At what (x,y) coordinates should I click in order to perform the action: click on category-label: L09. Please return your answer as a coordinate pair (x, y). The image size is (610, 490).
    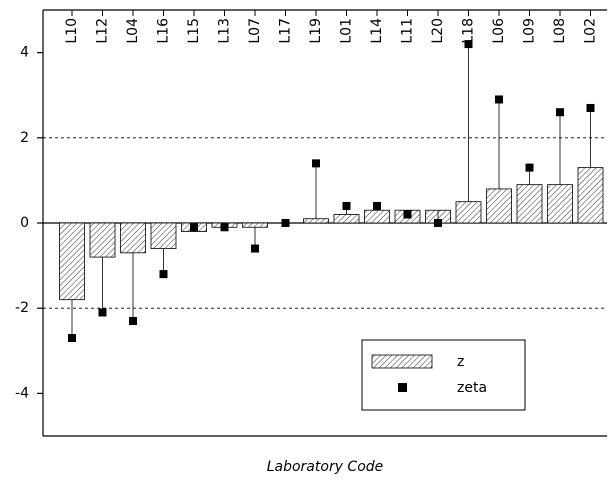
    Looking at the image, I should click on (530, 31).